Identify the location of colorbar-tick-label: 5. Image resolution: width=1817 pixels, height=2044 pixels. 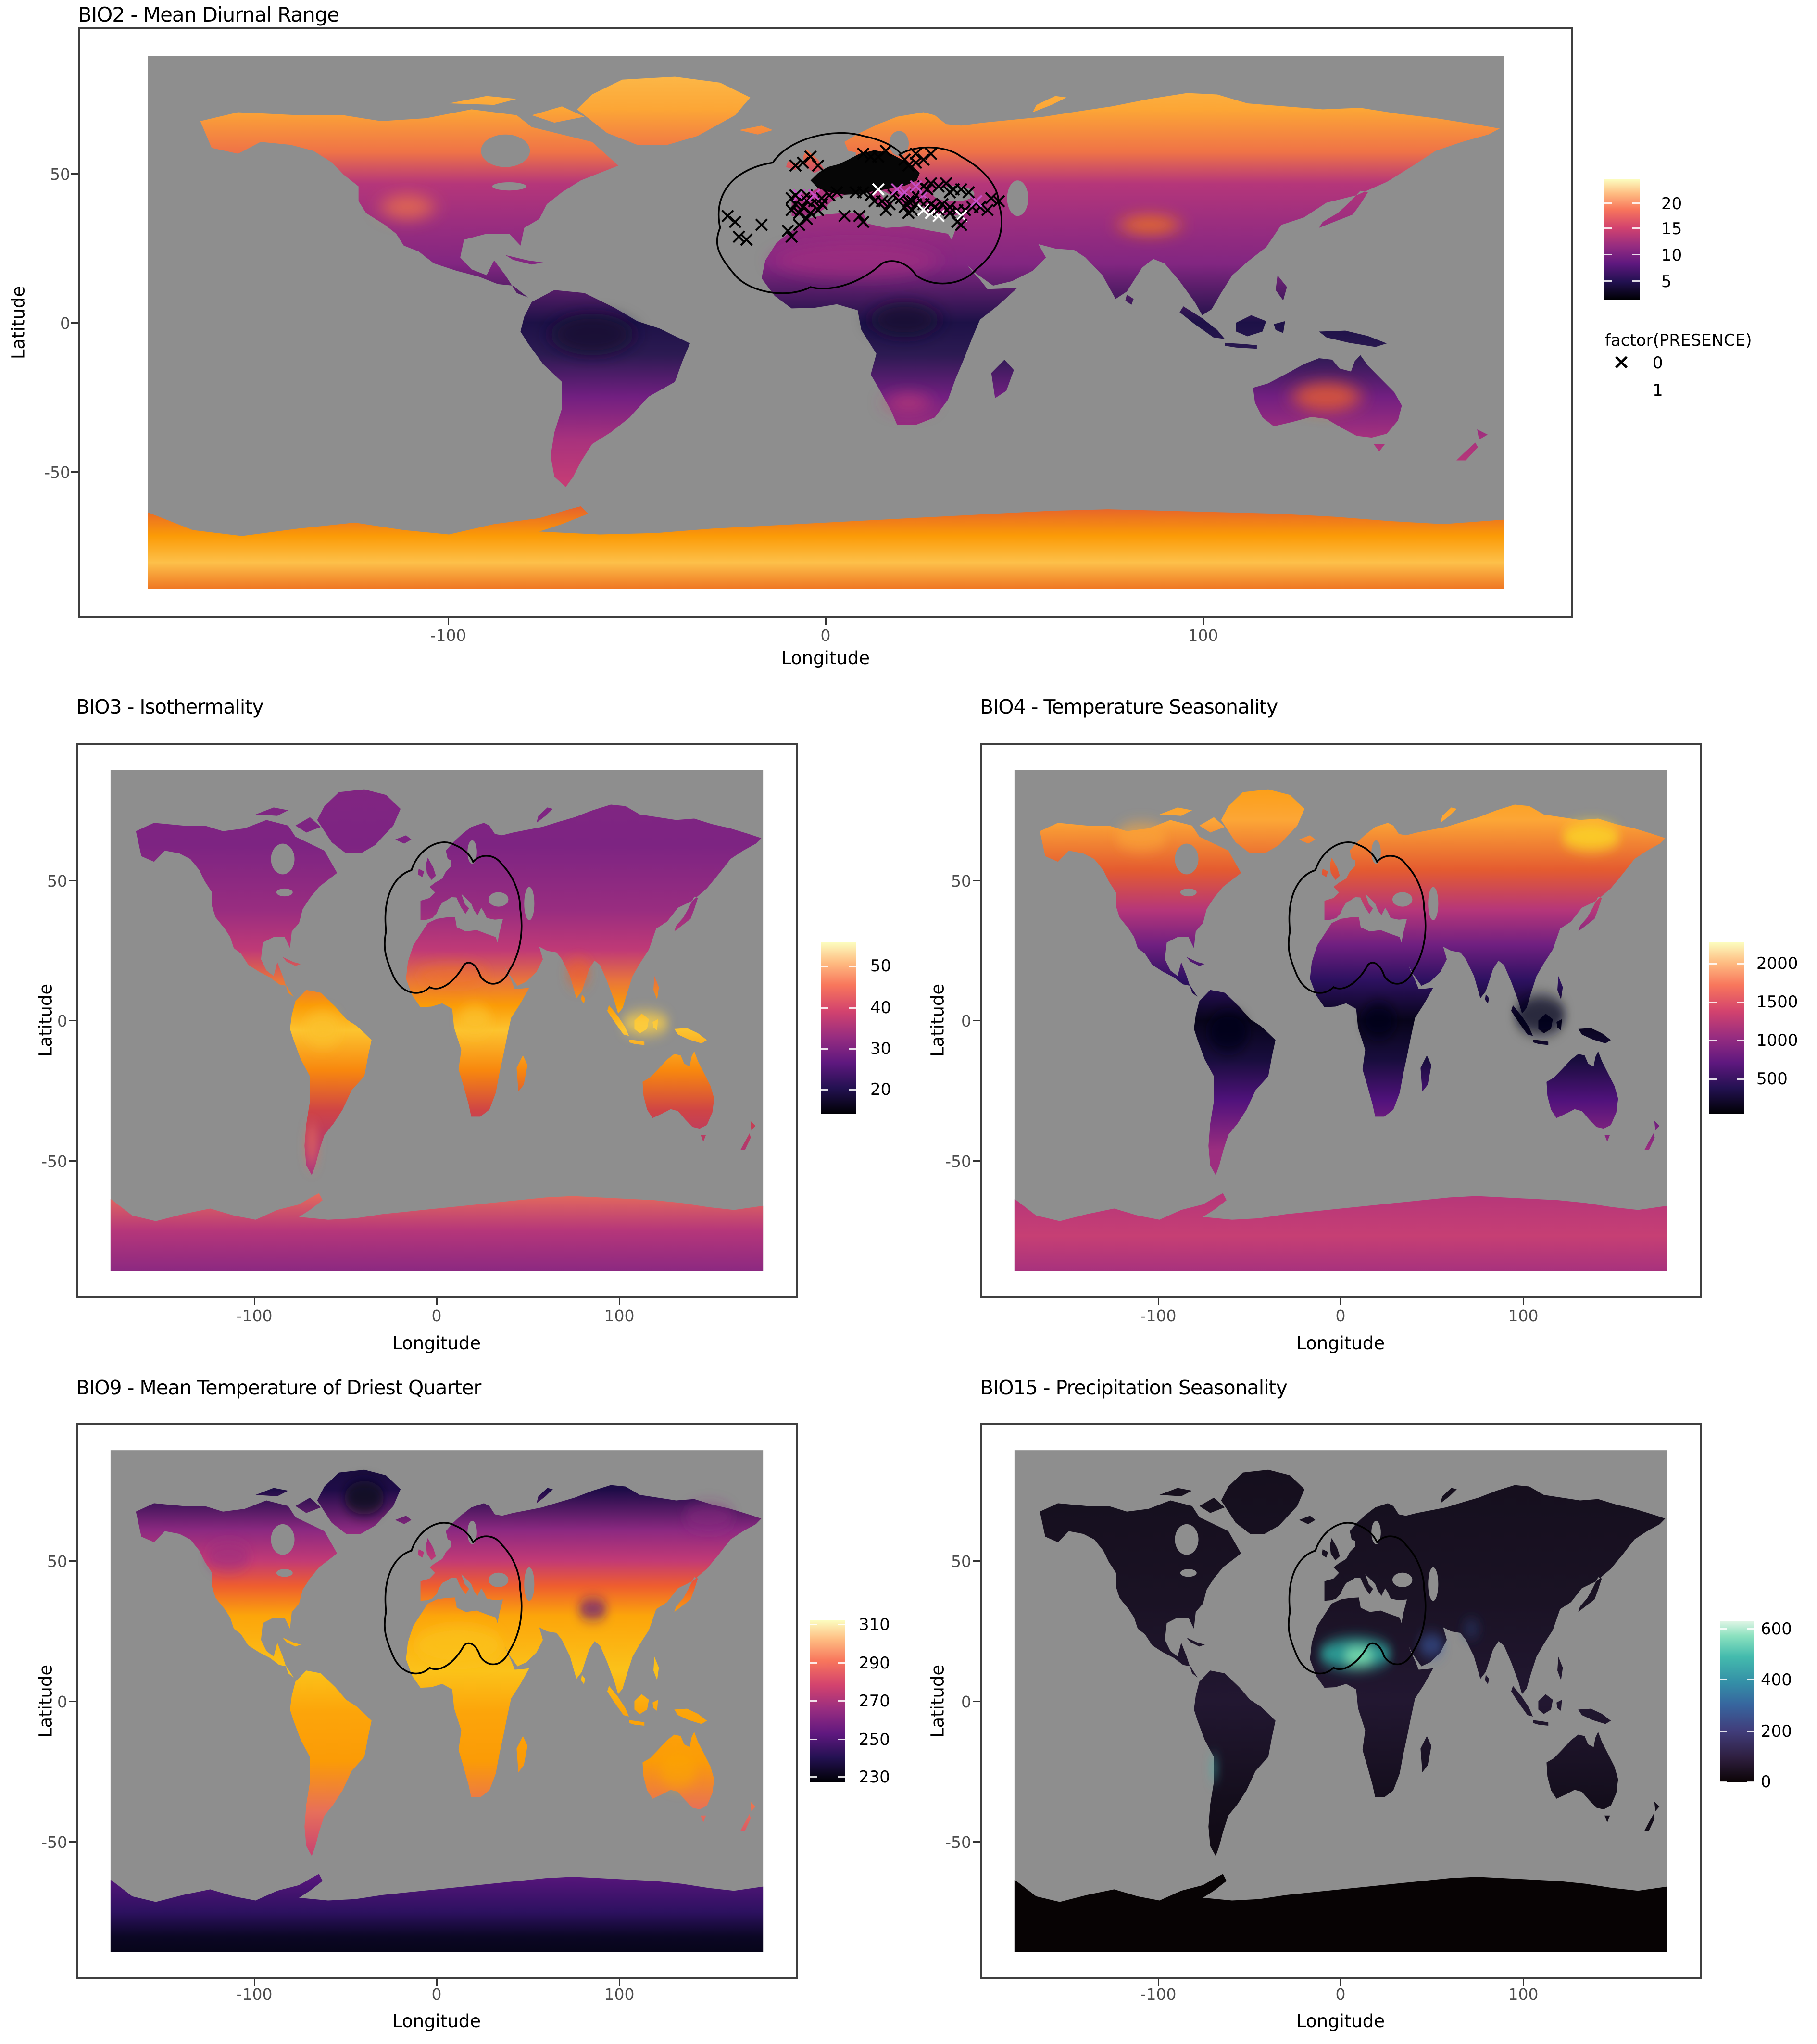
(1666, 281).